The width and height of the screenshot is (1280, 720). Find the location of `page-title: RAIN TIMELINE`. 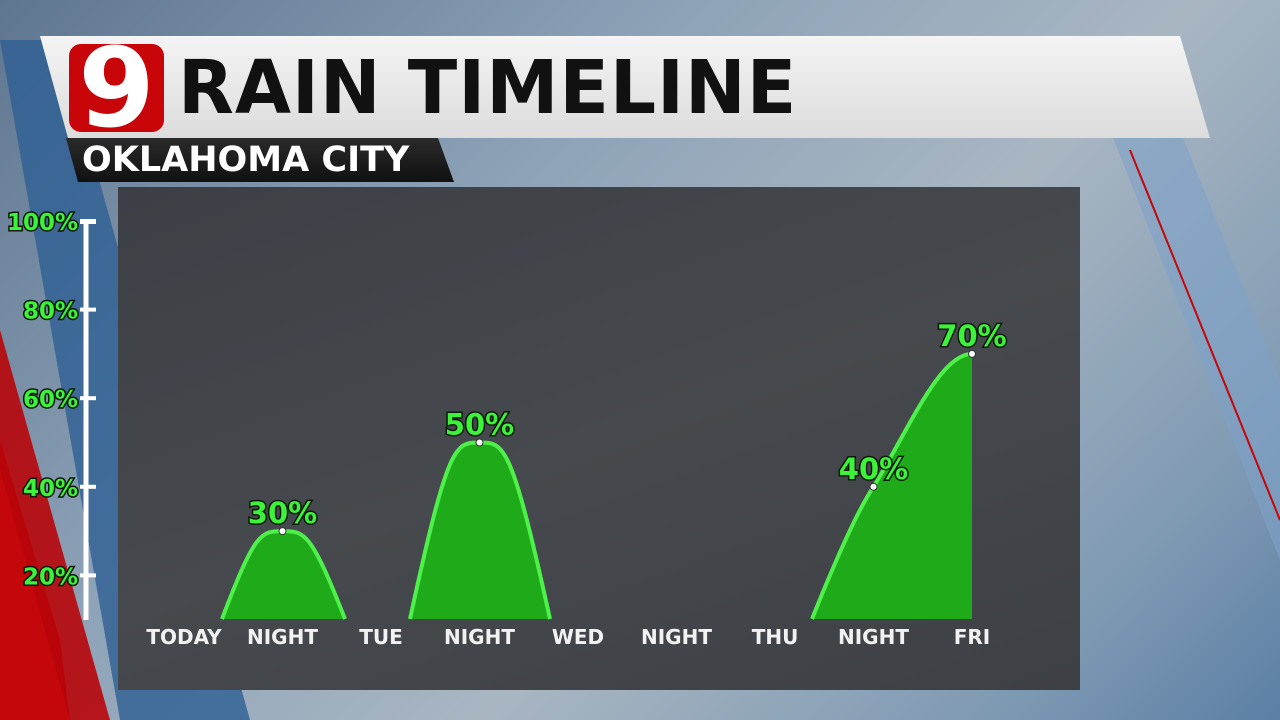

page-title: RAIN TIMELINE is located at coordinates (488, 88).